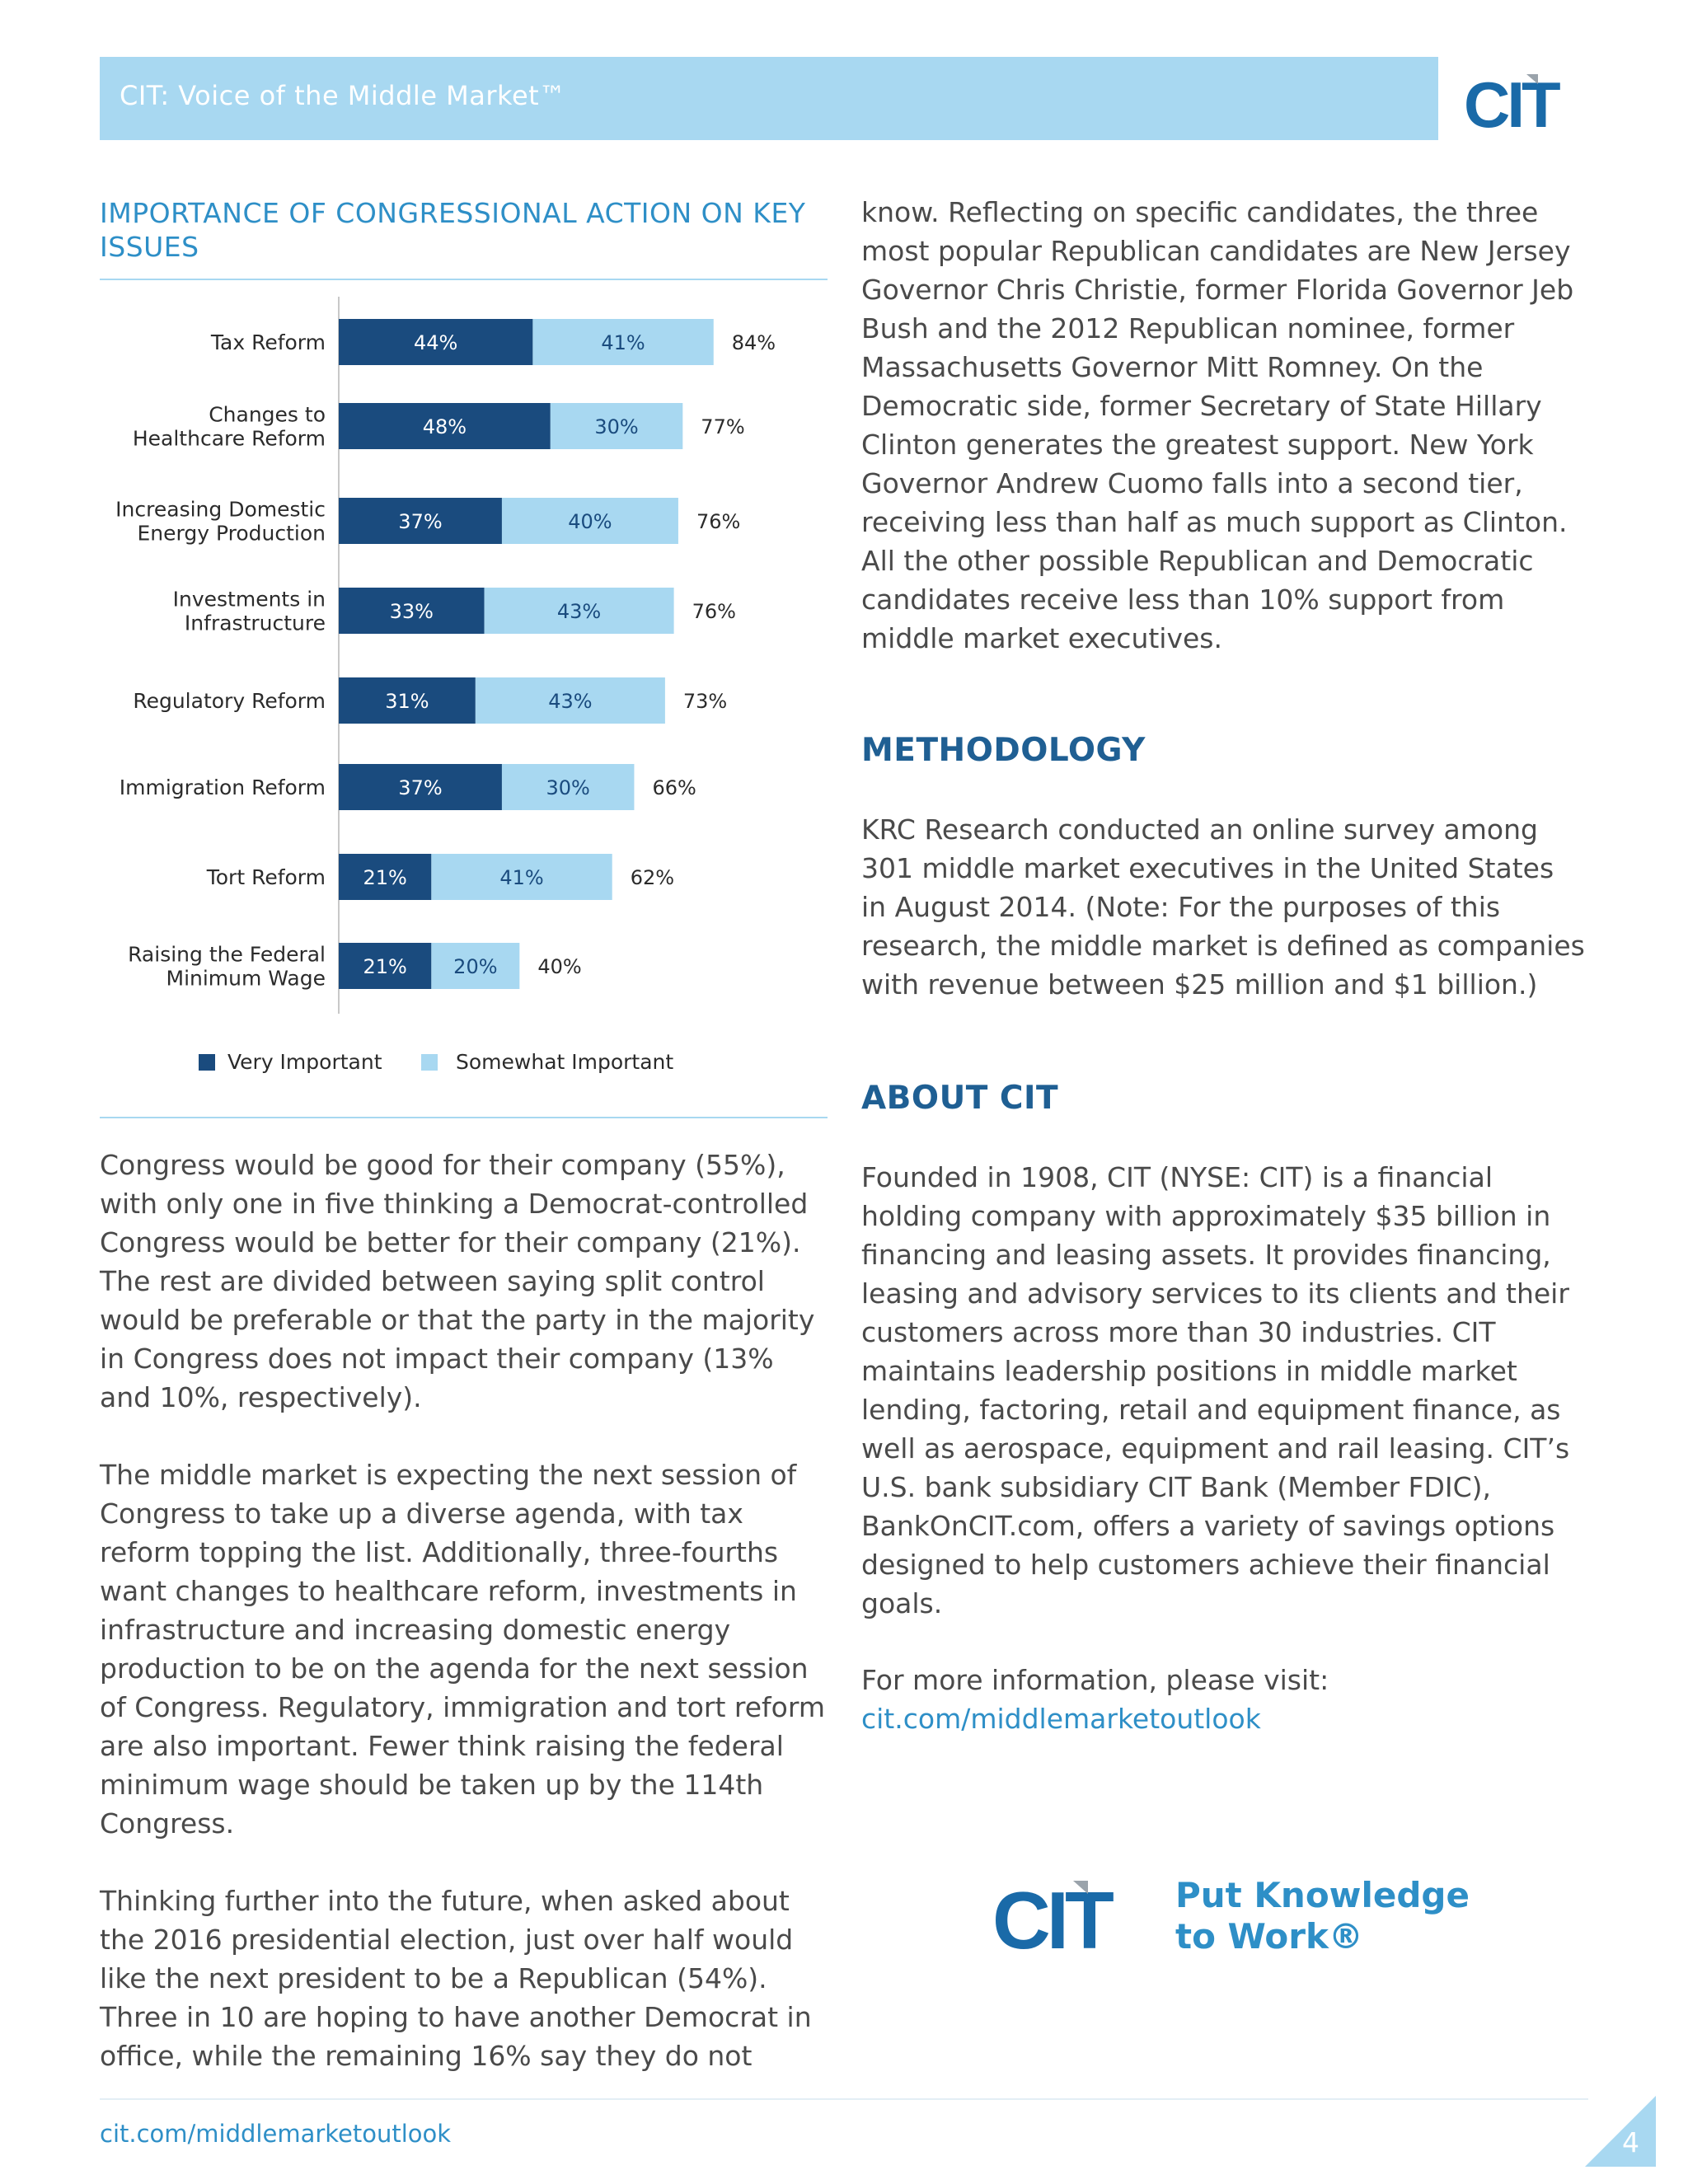 The height and width of the screenshot is (2184, 1688). I want to click on bar-value-label: 31%, so click(407, 701).